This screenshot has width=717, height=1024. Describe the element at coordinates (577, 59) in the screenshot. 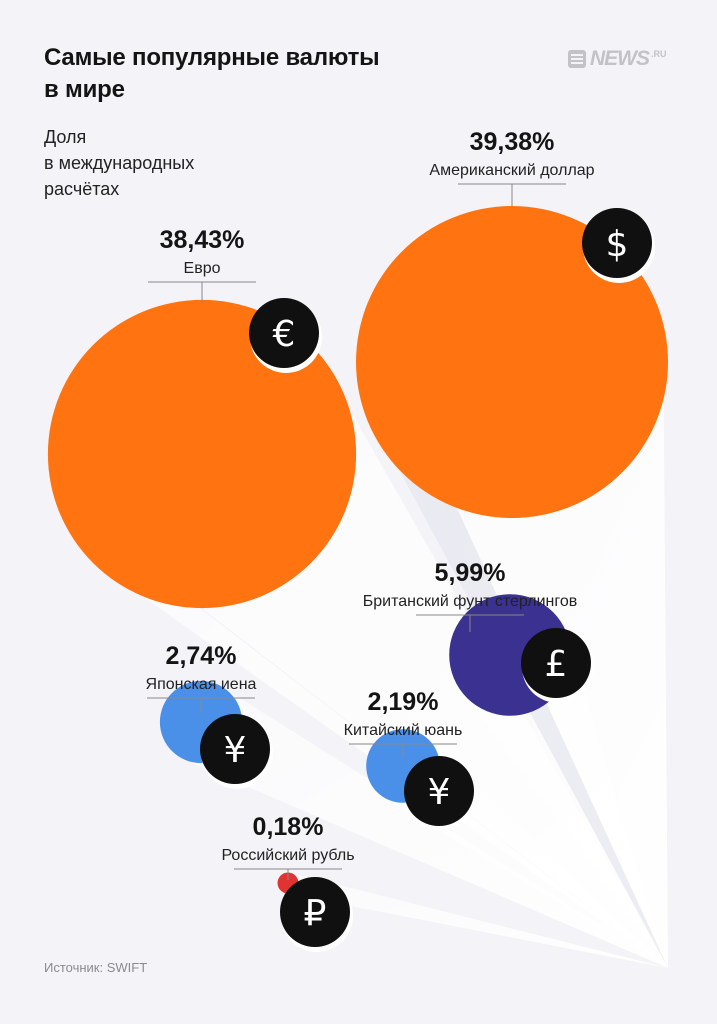

I see `logo-mark-icon` at that location.